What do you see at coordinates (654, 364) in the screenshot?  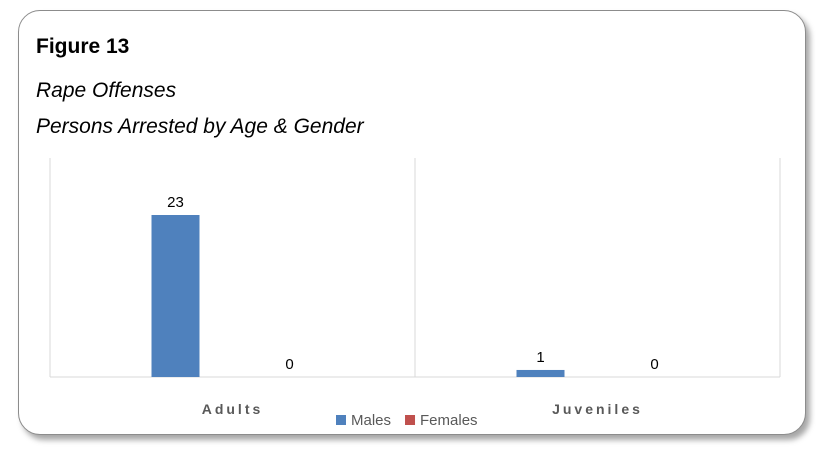 I see `data-label-females-juveniles: 0` at bounding box center [654, 364].